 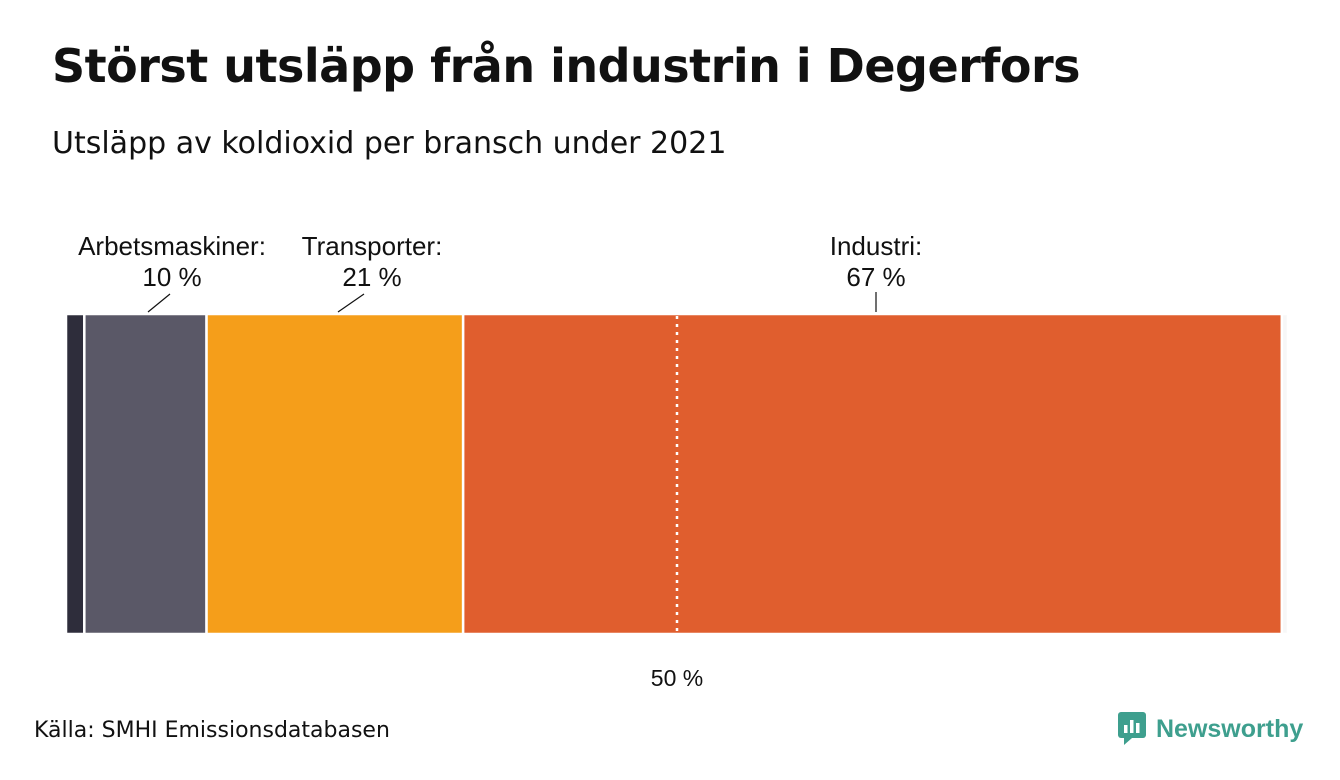 I want to click on reference-line-label: 50 %, so click(x=677, y=678).